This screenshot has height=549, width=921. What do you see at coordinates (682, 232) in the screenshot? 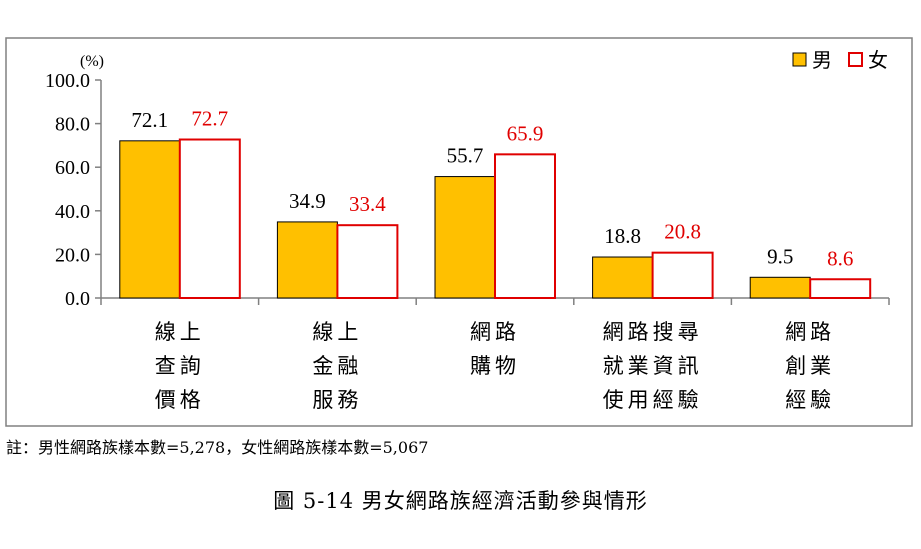
I see `data-label-female: 20.8` at bounding box center [682, 232].